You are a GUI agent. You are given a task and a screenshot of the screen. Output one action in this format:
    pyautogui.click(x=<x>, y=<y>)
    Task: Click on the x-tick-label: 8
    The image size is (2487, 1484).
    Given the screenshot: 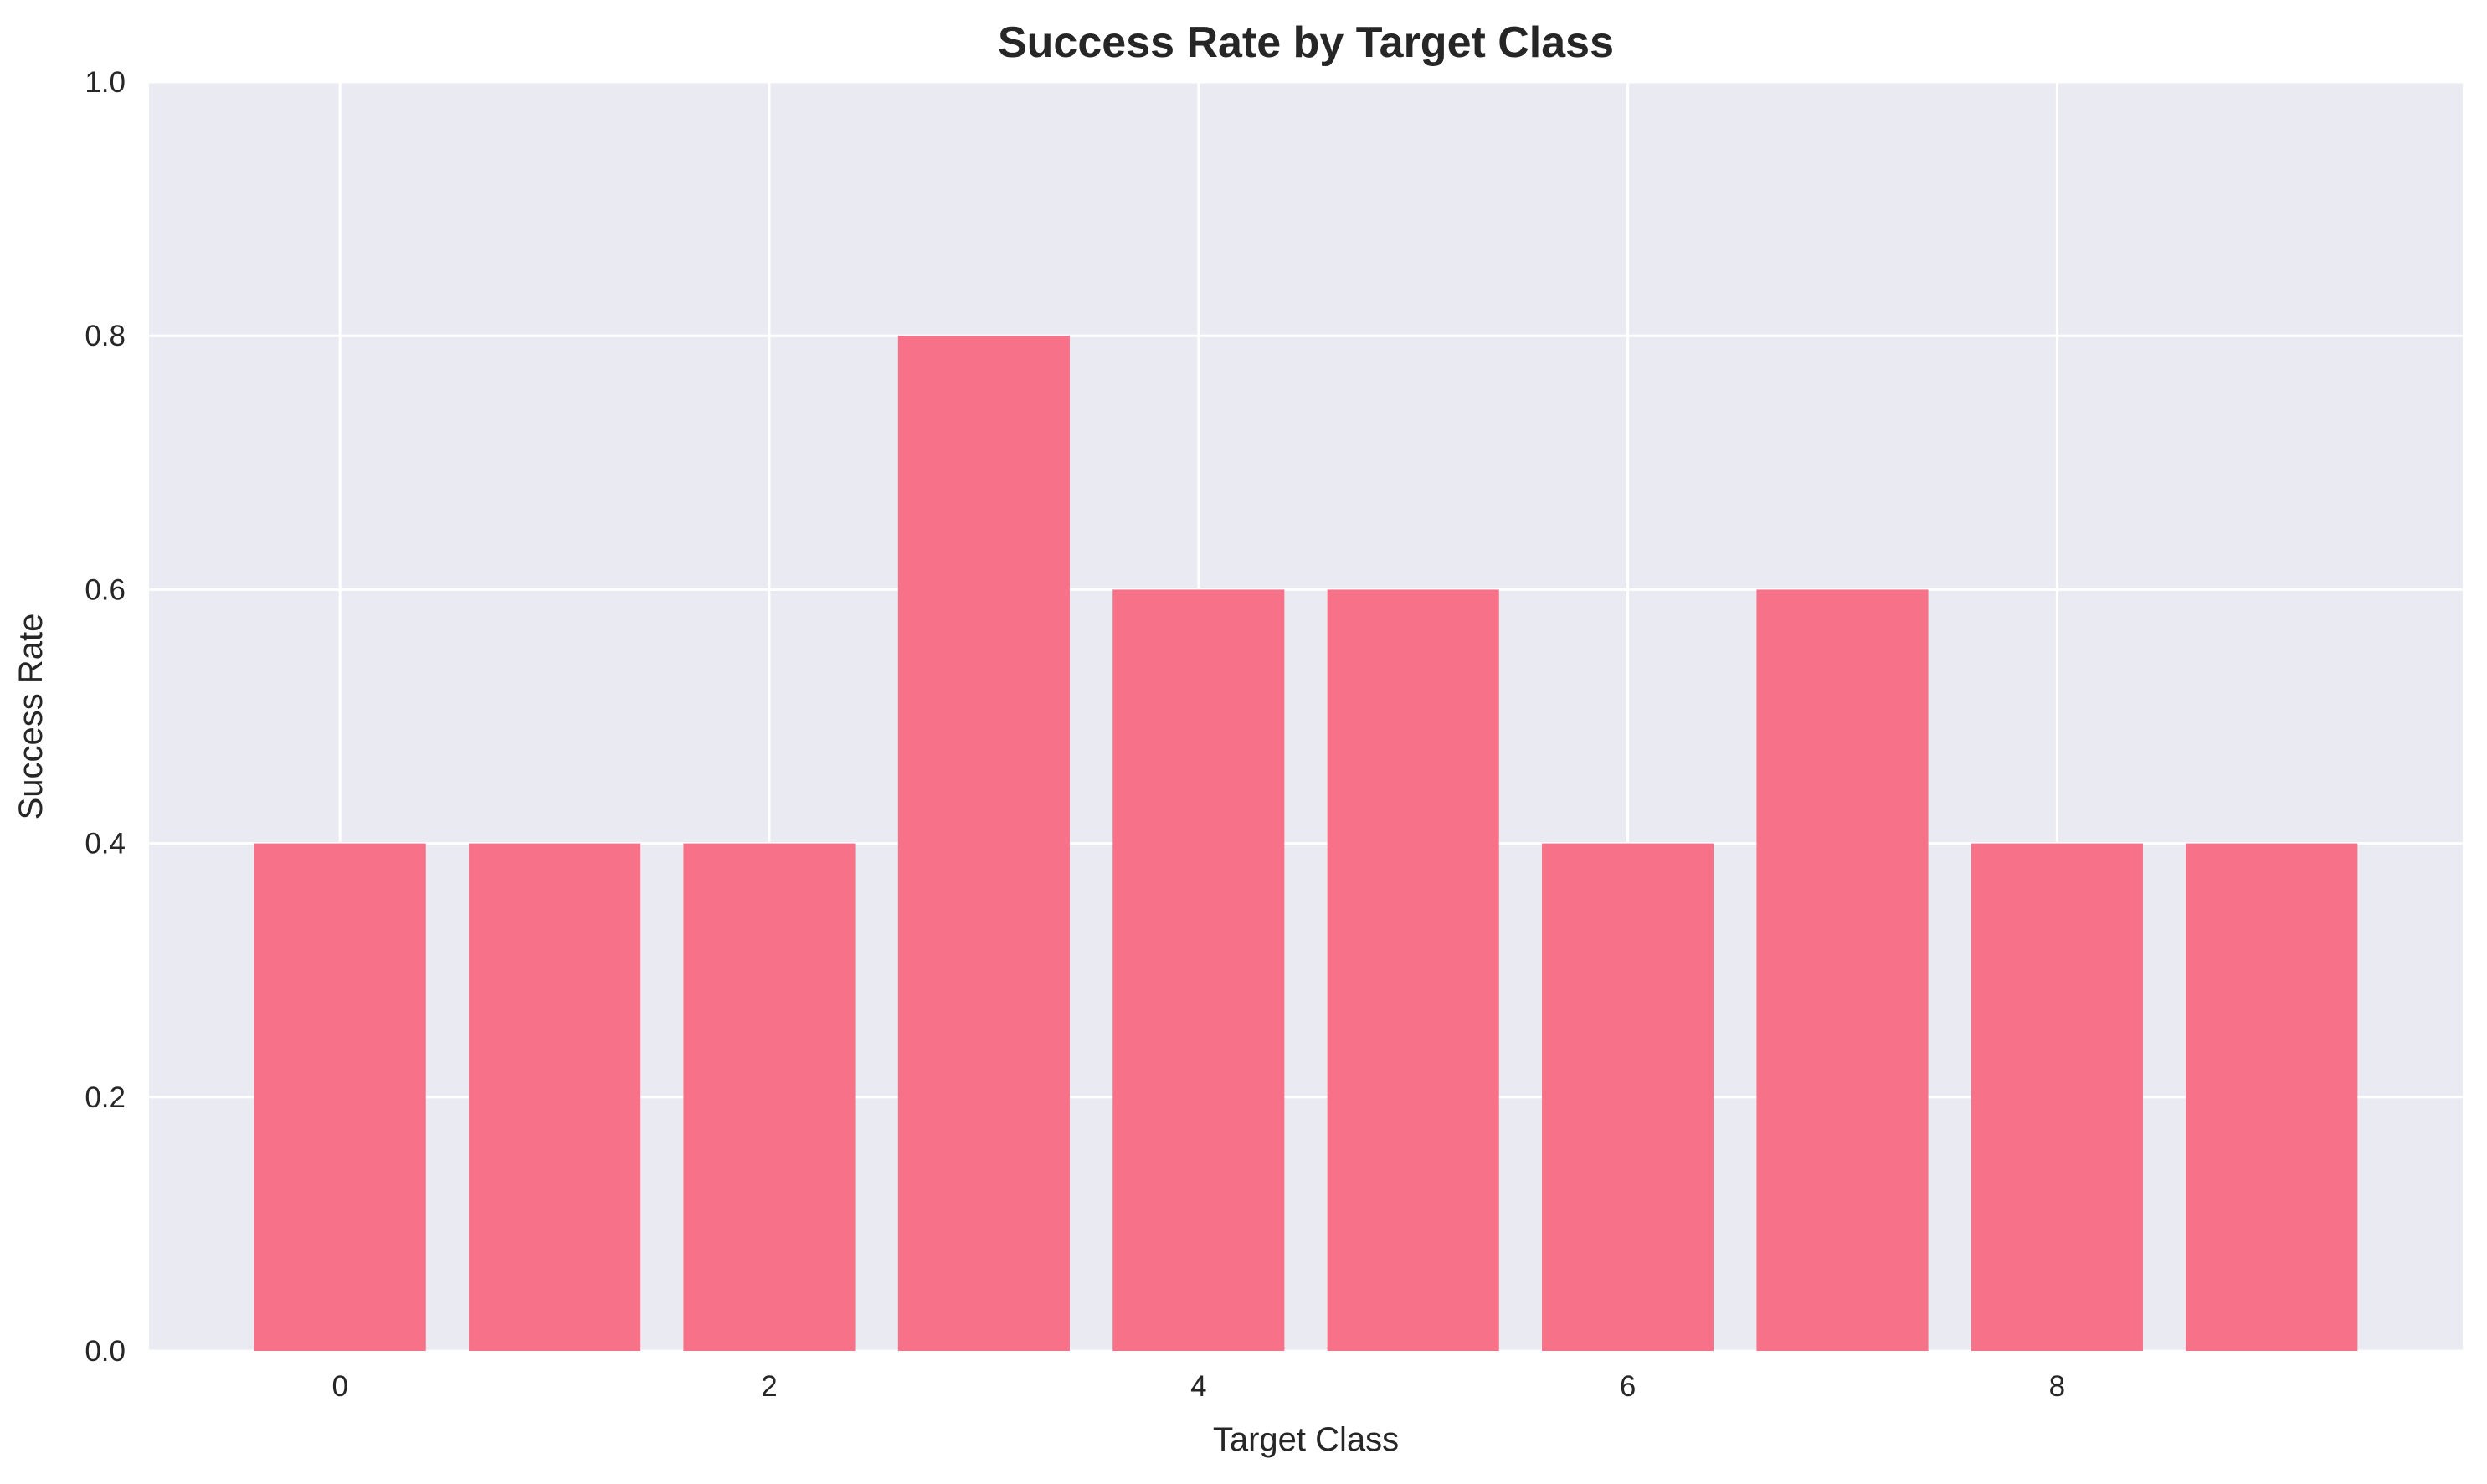 What is the action you would take?
    pyautogui.click(x=2057, y=1386)
    